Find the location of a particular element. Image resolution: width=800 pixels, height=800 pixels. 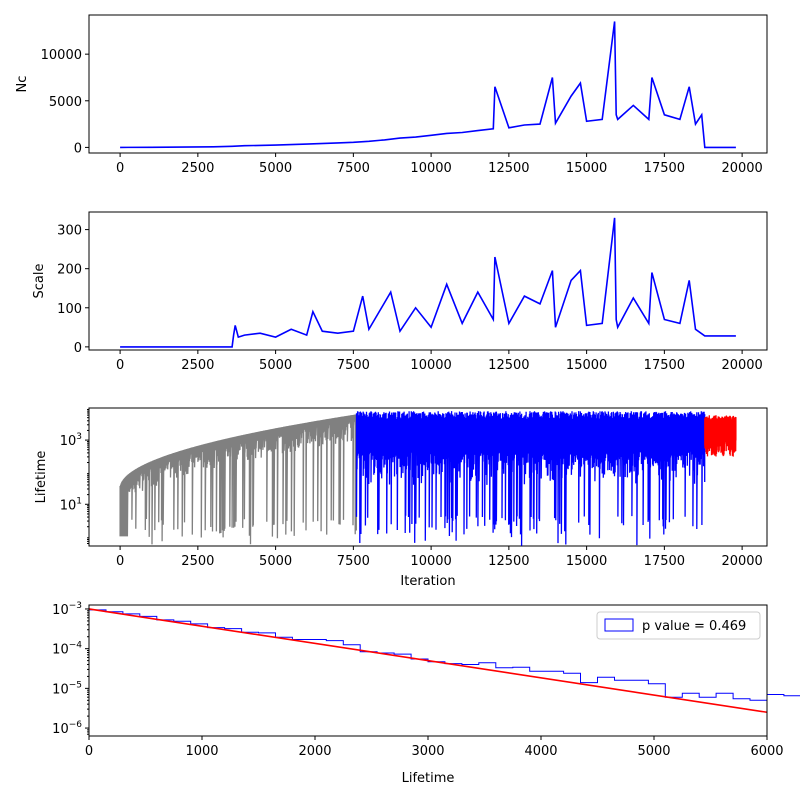

histogram-steps is located at coordinates (444, 672).